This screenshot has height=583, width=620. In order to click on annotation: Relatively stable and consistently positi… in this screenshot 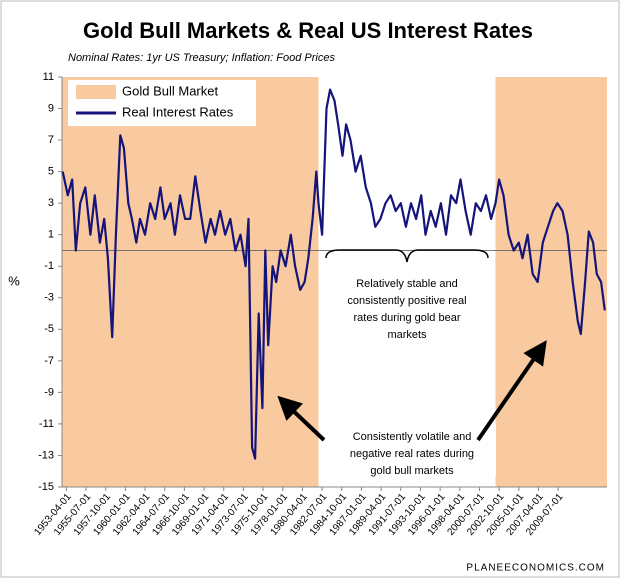, I will do `click(406, 309)`.